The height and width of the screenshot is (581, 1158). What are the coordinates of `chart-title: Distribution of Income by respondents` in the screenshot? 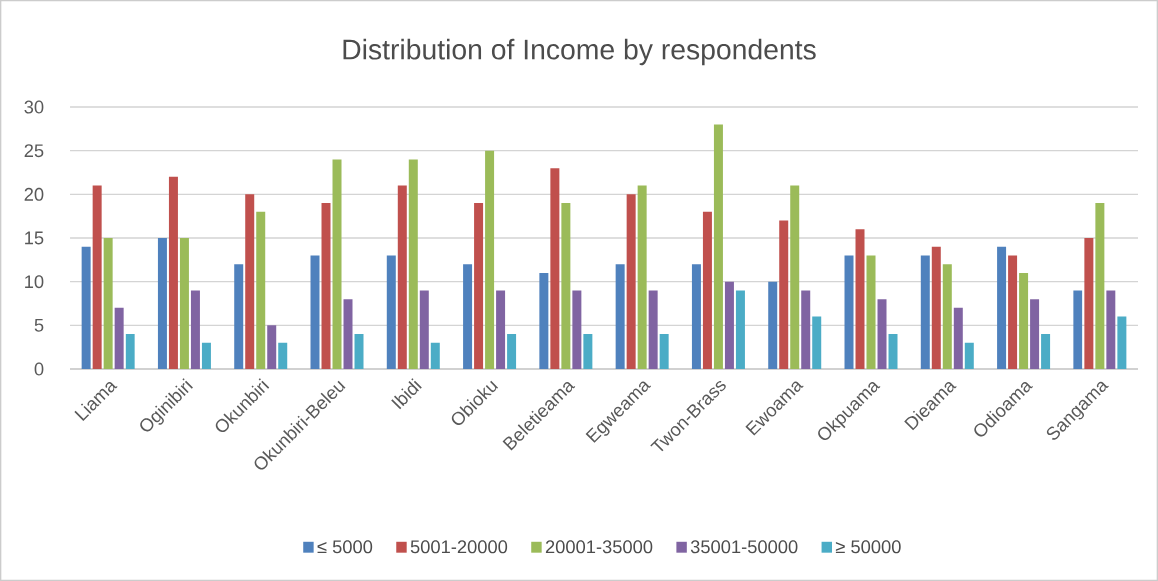 It's located at (579, 52).